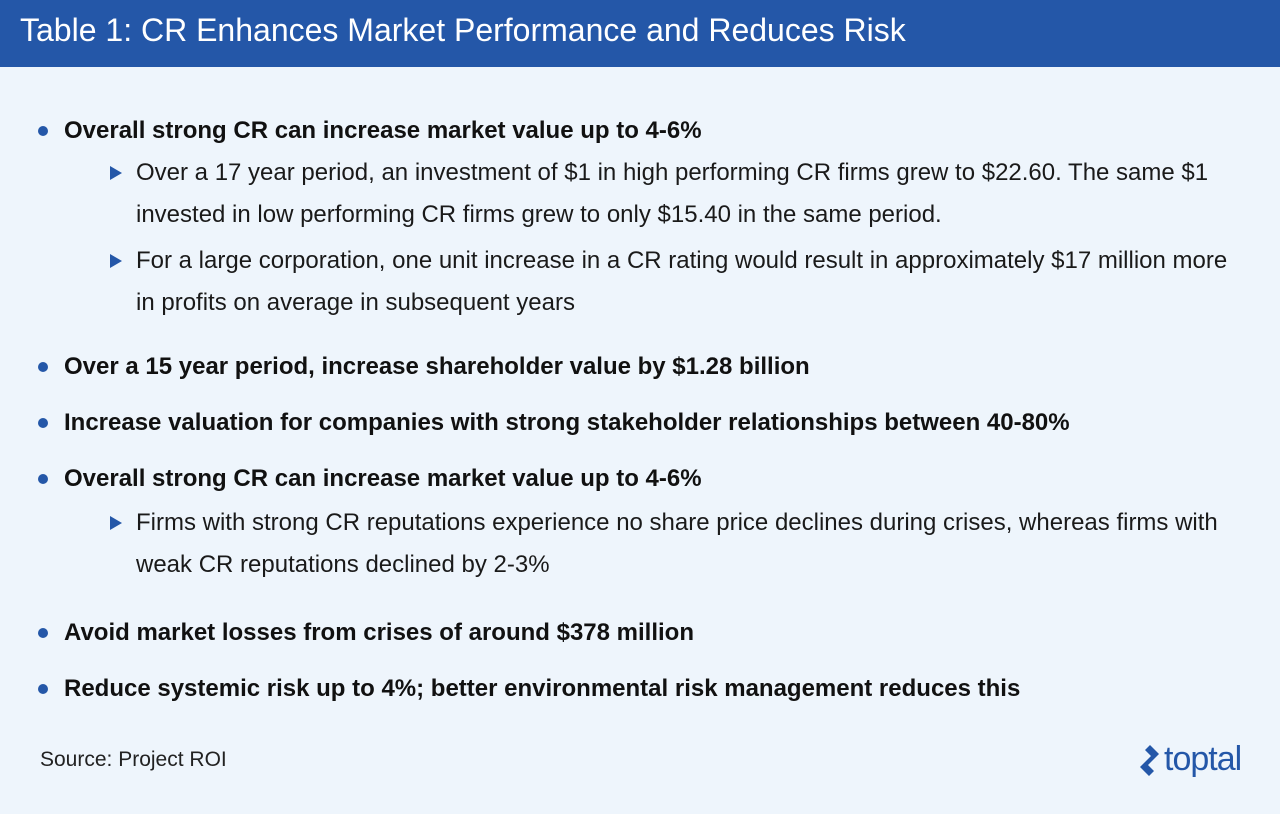 The height and width of the screenshot is (814, 1280). I want to click on logo-text: toptal, so click(1203, 759).